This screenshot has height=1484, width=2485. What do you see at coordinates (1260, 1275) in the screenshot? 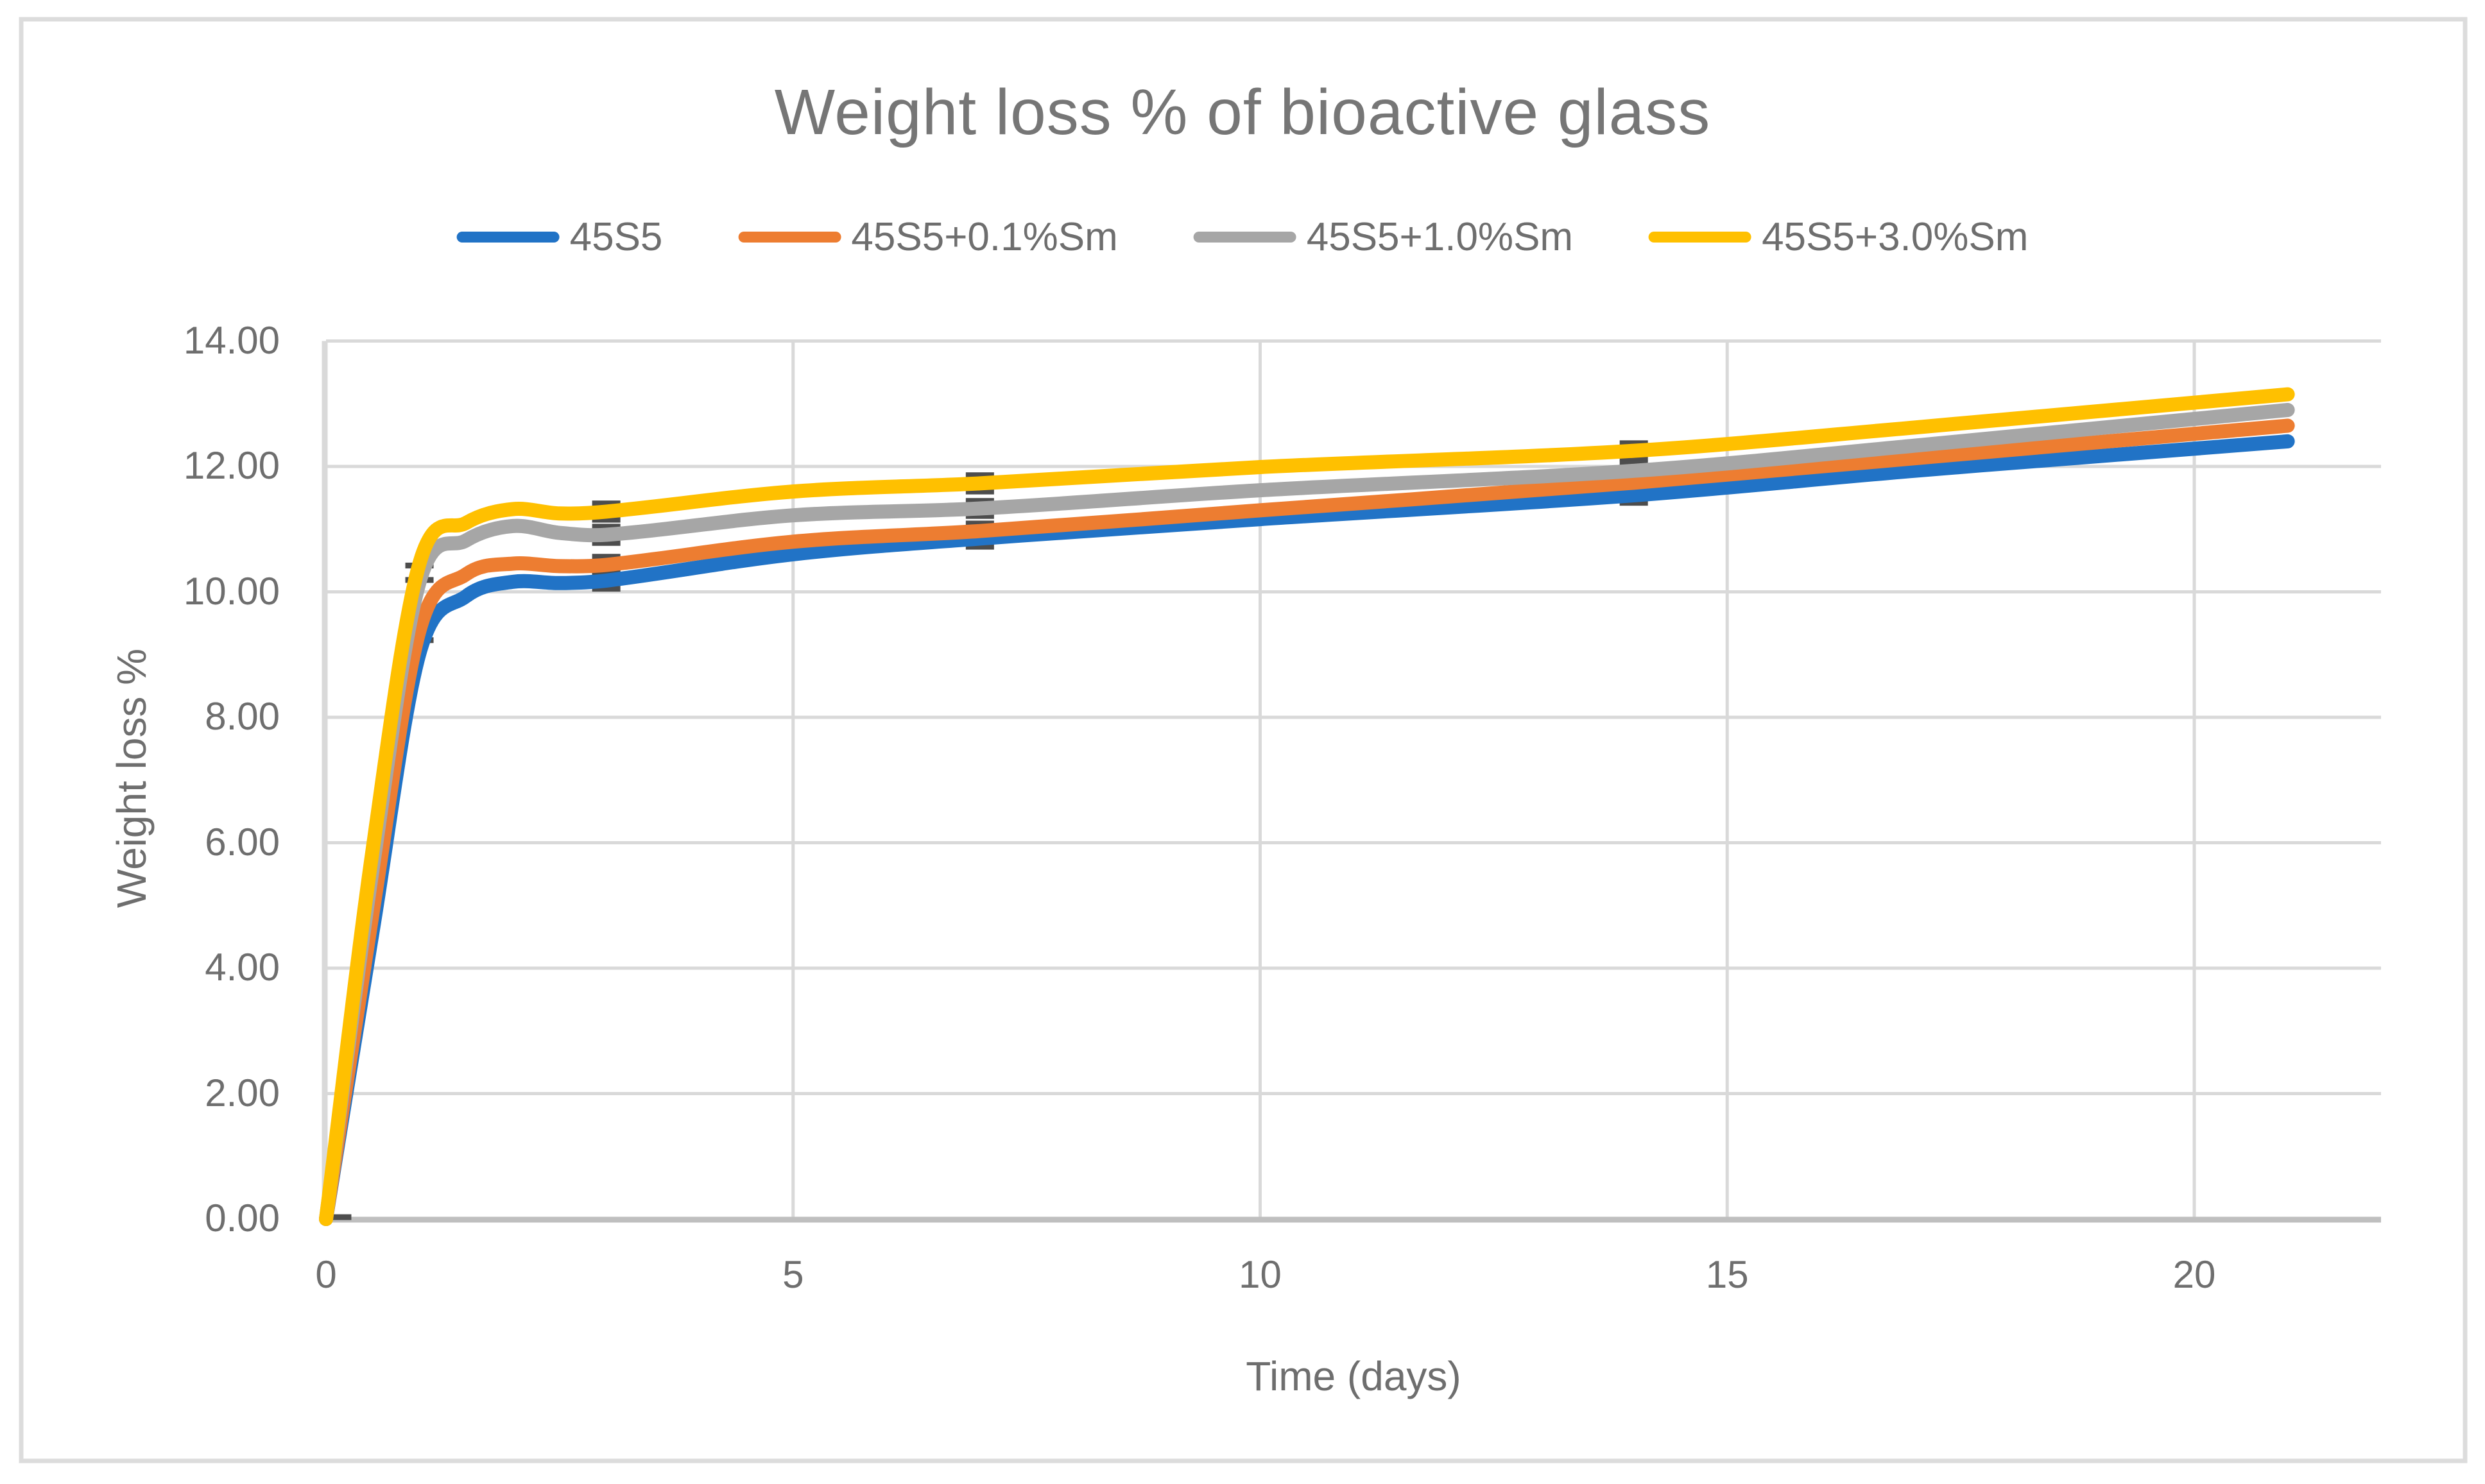
I see `x-tick-label: 10` at bounding box center [1260, 1275].